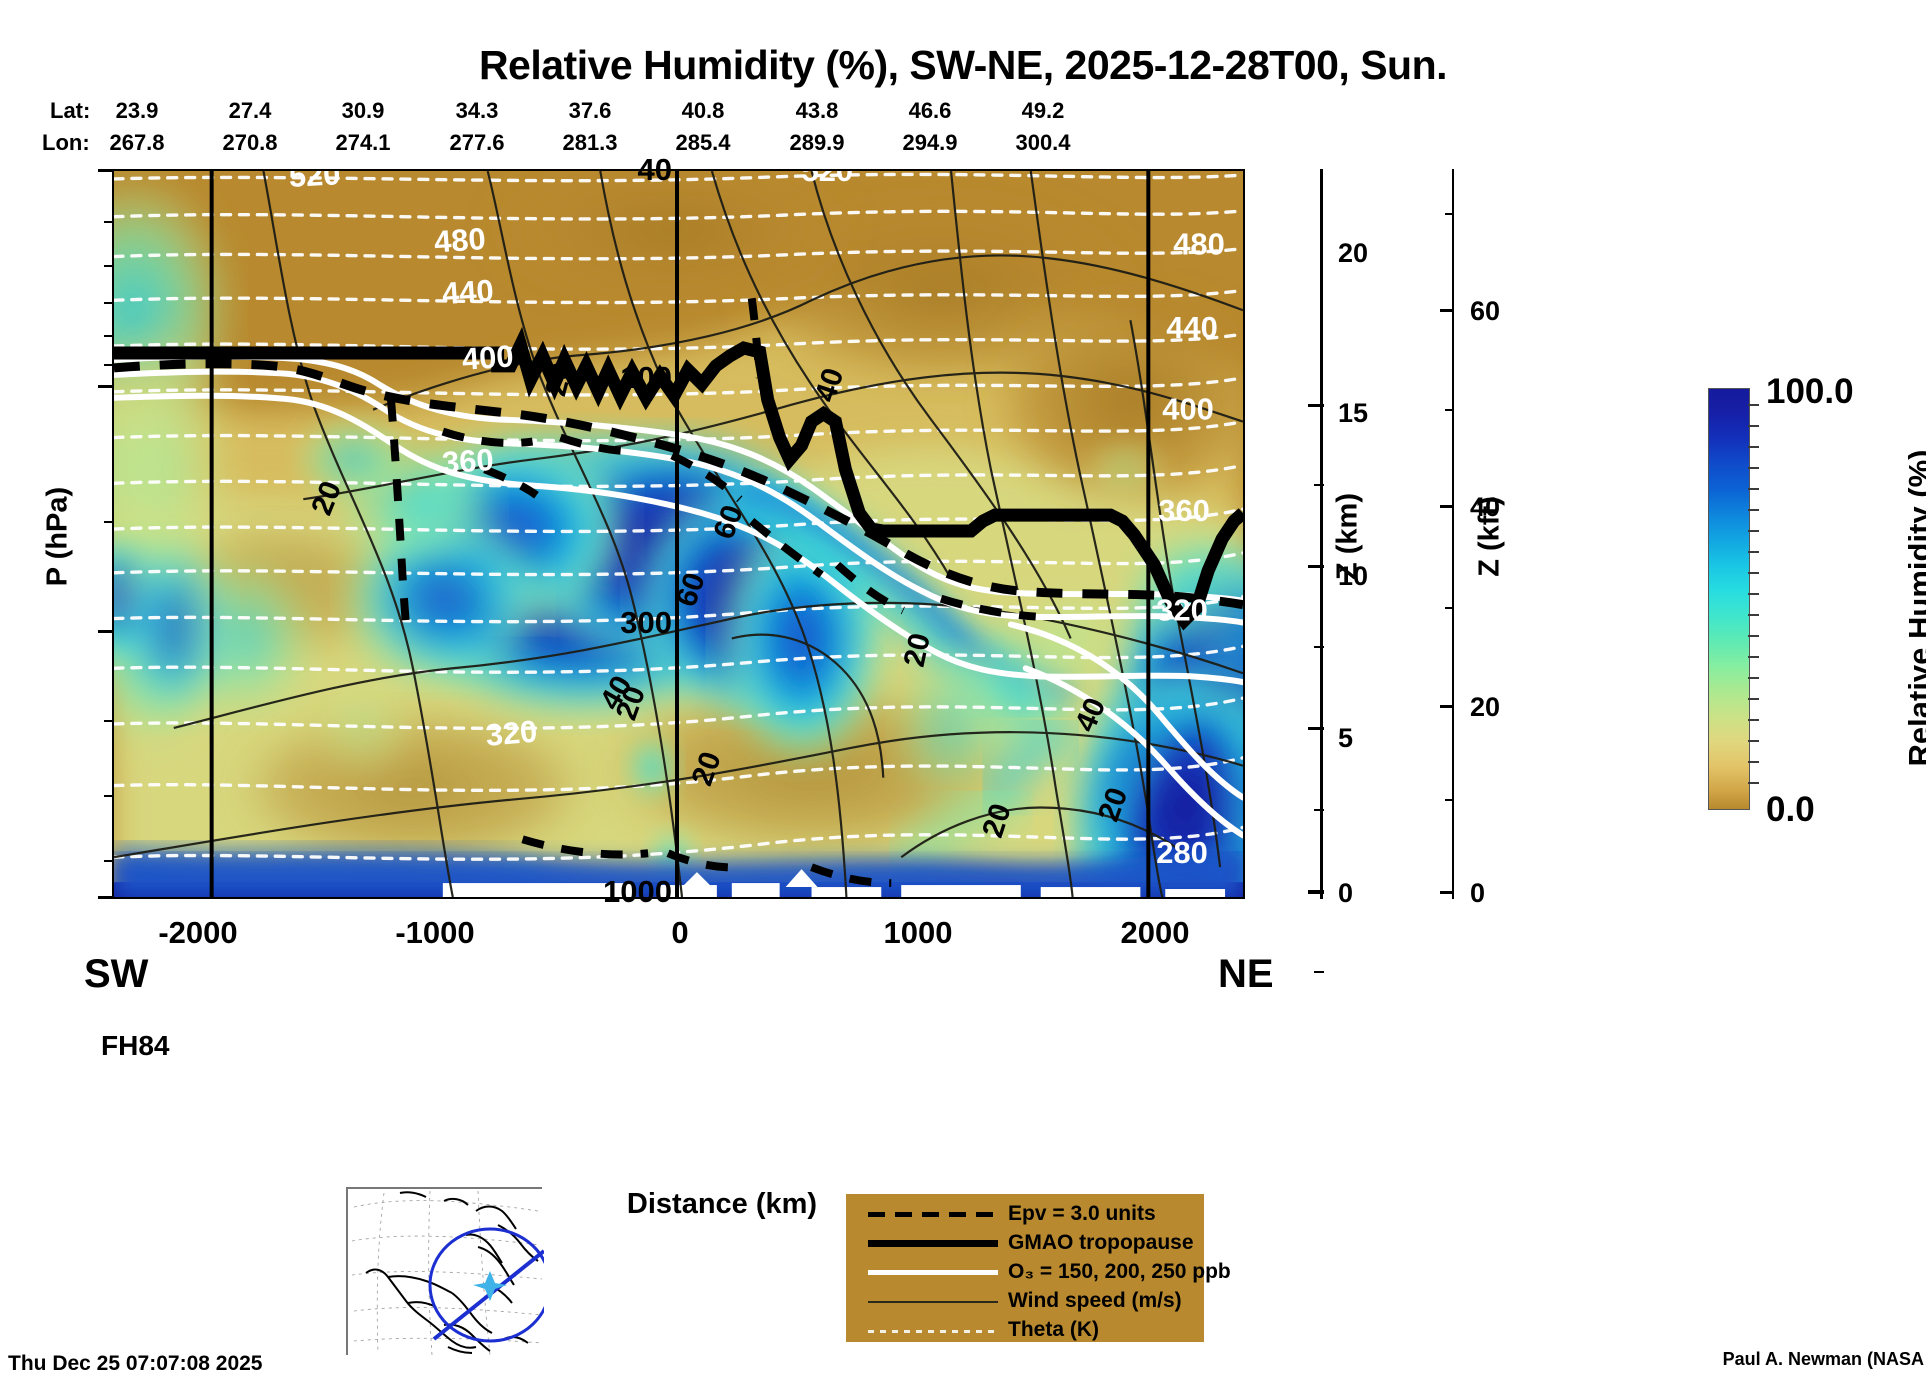  I want to click on legend-item-wind: Wind speed (m/s), so click(1025, 1301).